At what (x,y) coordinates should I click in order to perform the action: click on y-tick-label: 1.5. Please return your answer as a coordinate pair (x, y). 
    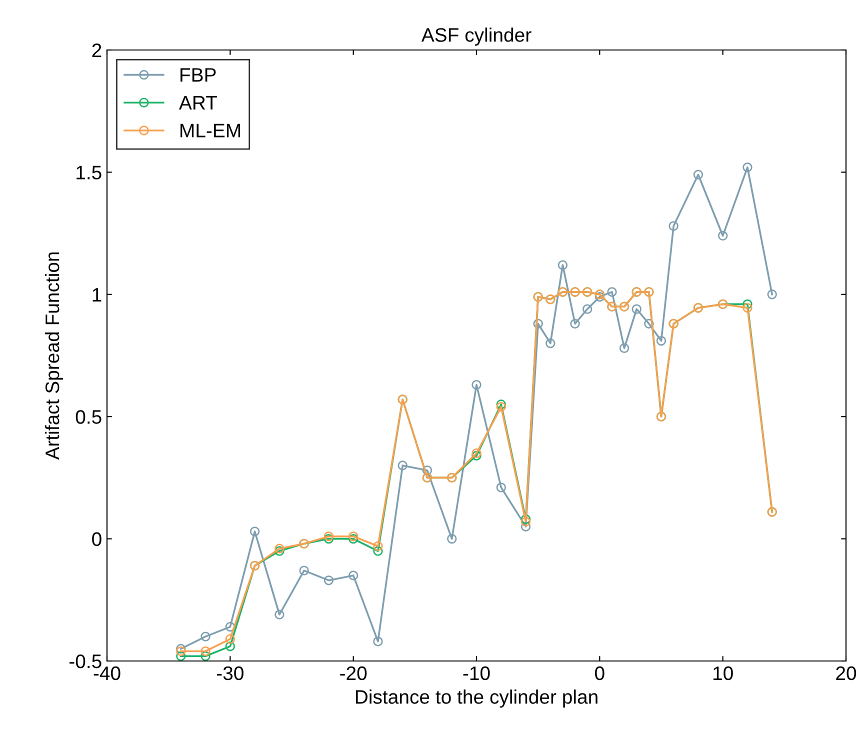
    Looking at the image, I should click on (89, 173).